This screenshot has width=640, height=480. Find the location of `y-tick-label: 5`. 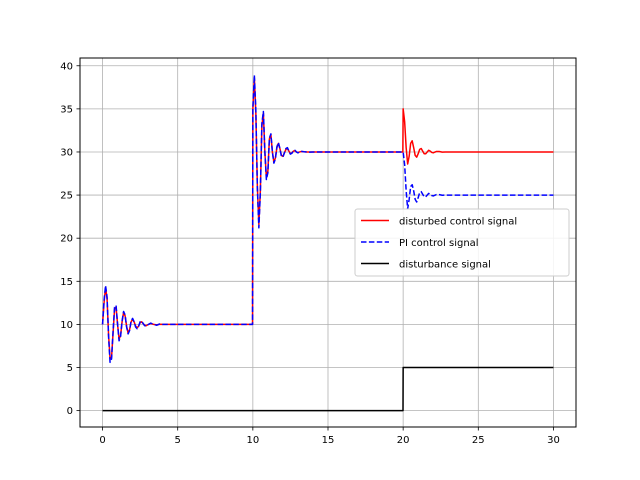

y-tick-label: 5 is located at coordinates (70, 368).